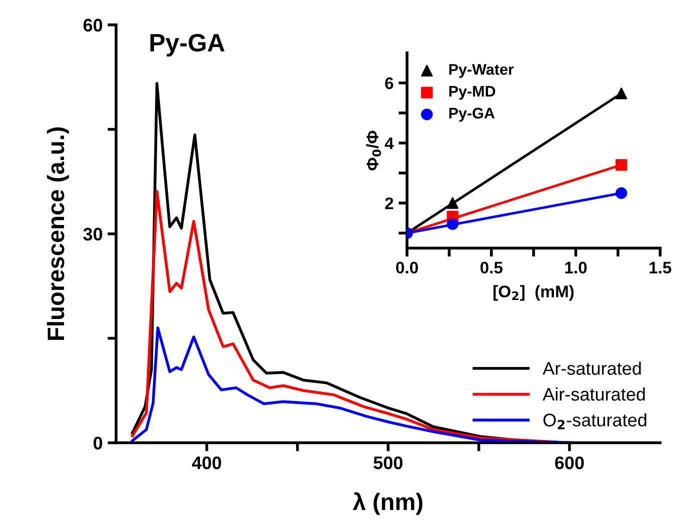 This screenshot has height=529, width=675. Describe the element at coordinates (389, 144) in the screenshot. I see `y-tick-label: 4` at that location.